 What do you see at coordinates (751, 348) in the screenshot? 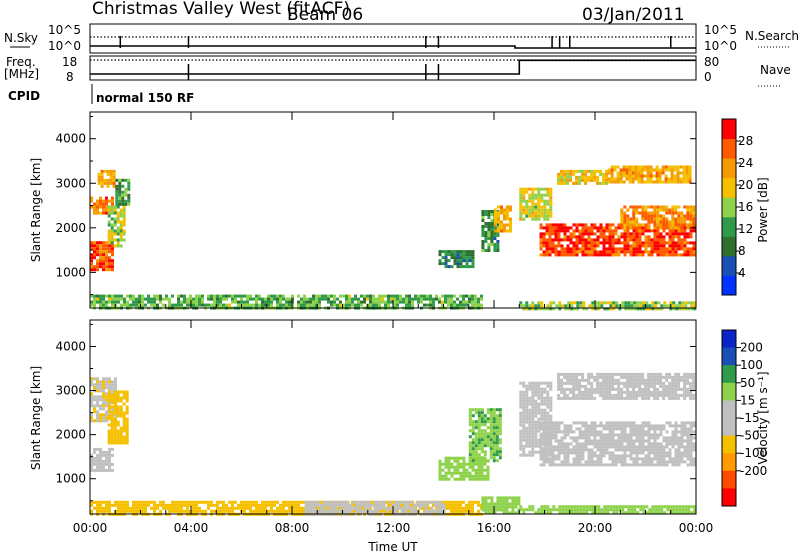
I see `colorbar-tick-label: 200` at bounding box center [751, 348].